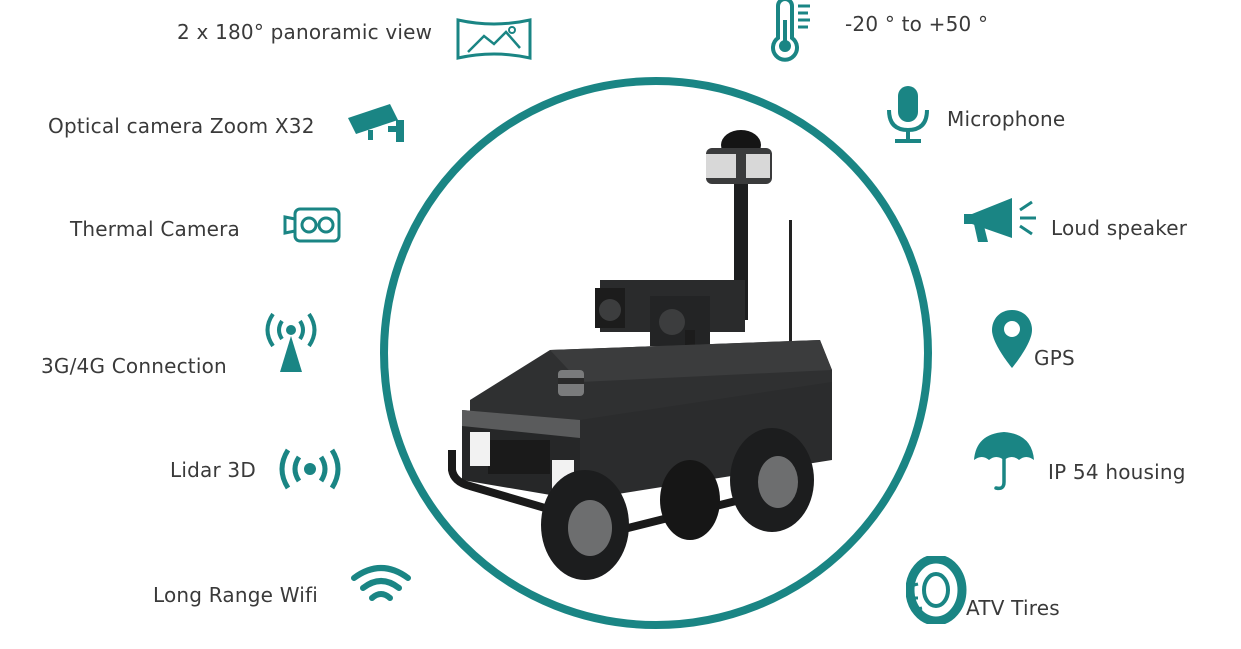 The height and width of the screenshot is (649, 1241). What do you see at coordinates (908, 114) in the screenshot?
I see `microphone-icon` at bounding box center [908, 114].